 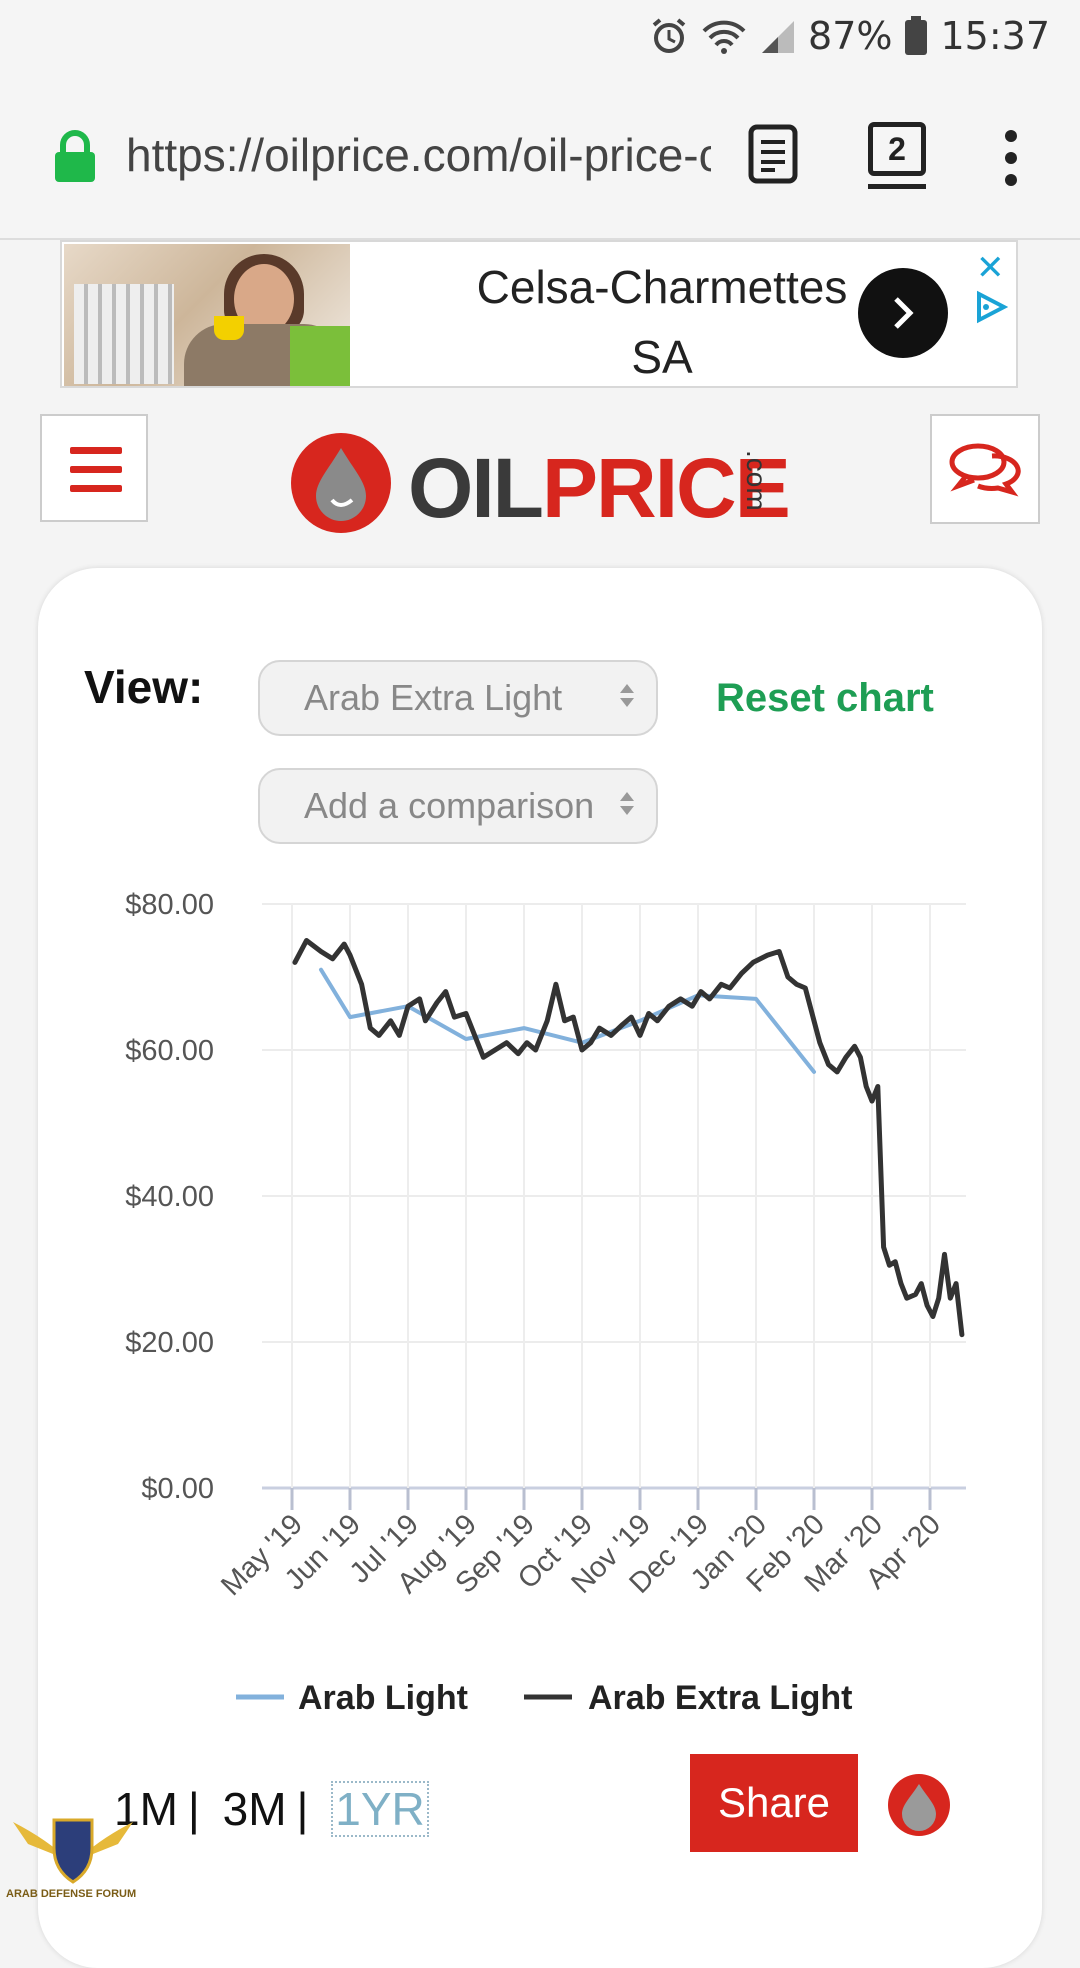 I want to click on reset-chart-link: Reset chart, so click(x=825, y=698).